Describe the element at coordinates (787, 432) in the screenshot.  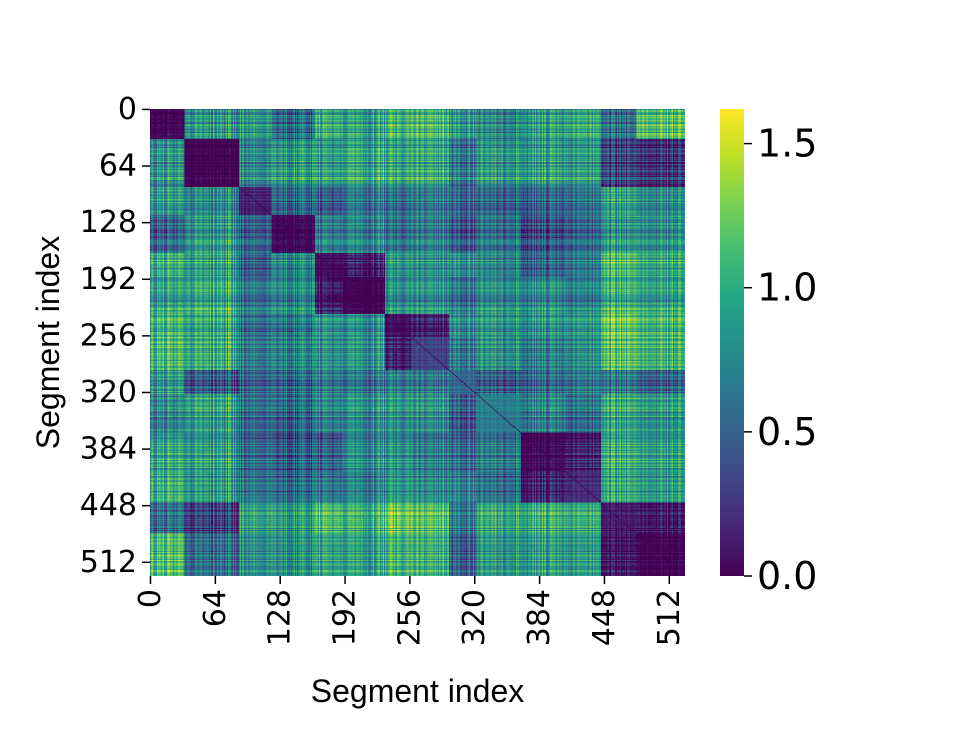
I see `colorbar-tick-label: 0.5` at that location.